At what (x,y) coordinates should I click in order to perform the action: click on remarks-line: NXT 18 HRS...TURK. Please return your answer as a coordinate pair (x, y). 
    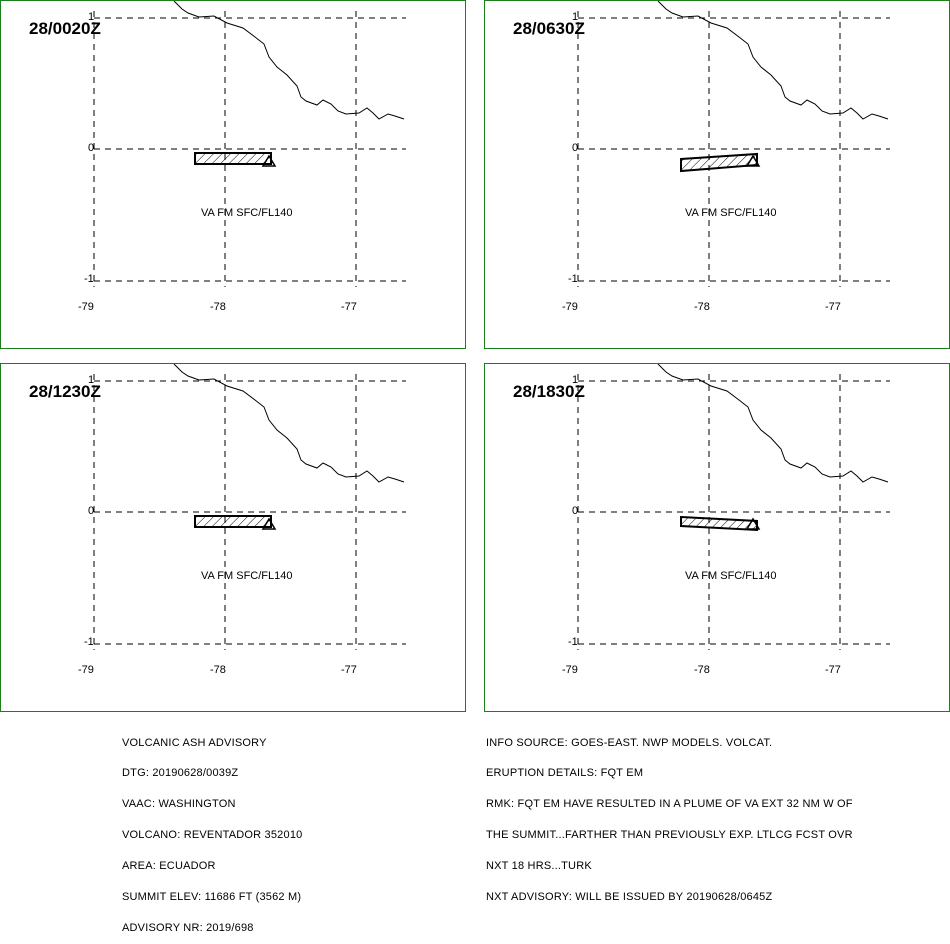
    Looking at the image, I should click on (539, 866).